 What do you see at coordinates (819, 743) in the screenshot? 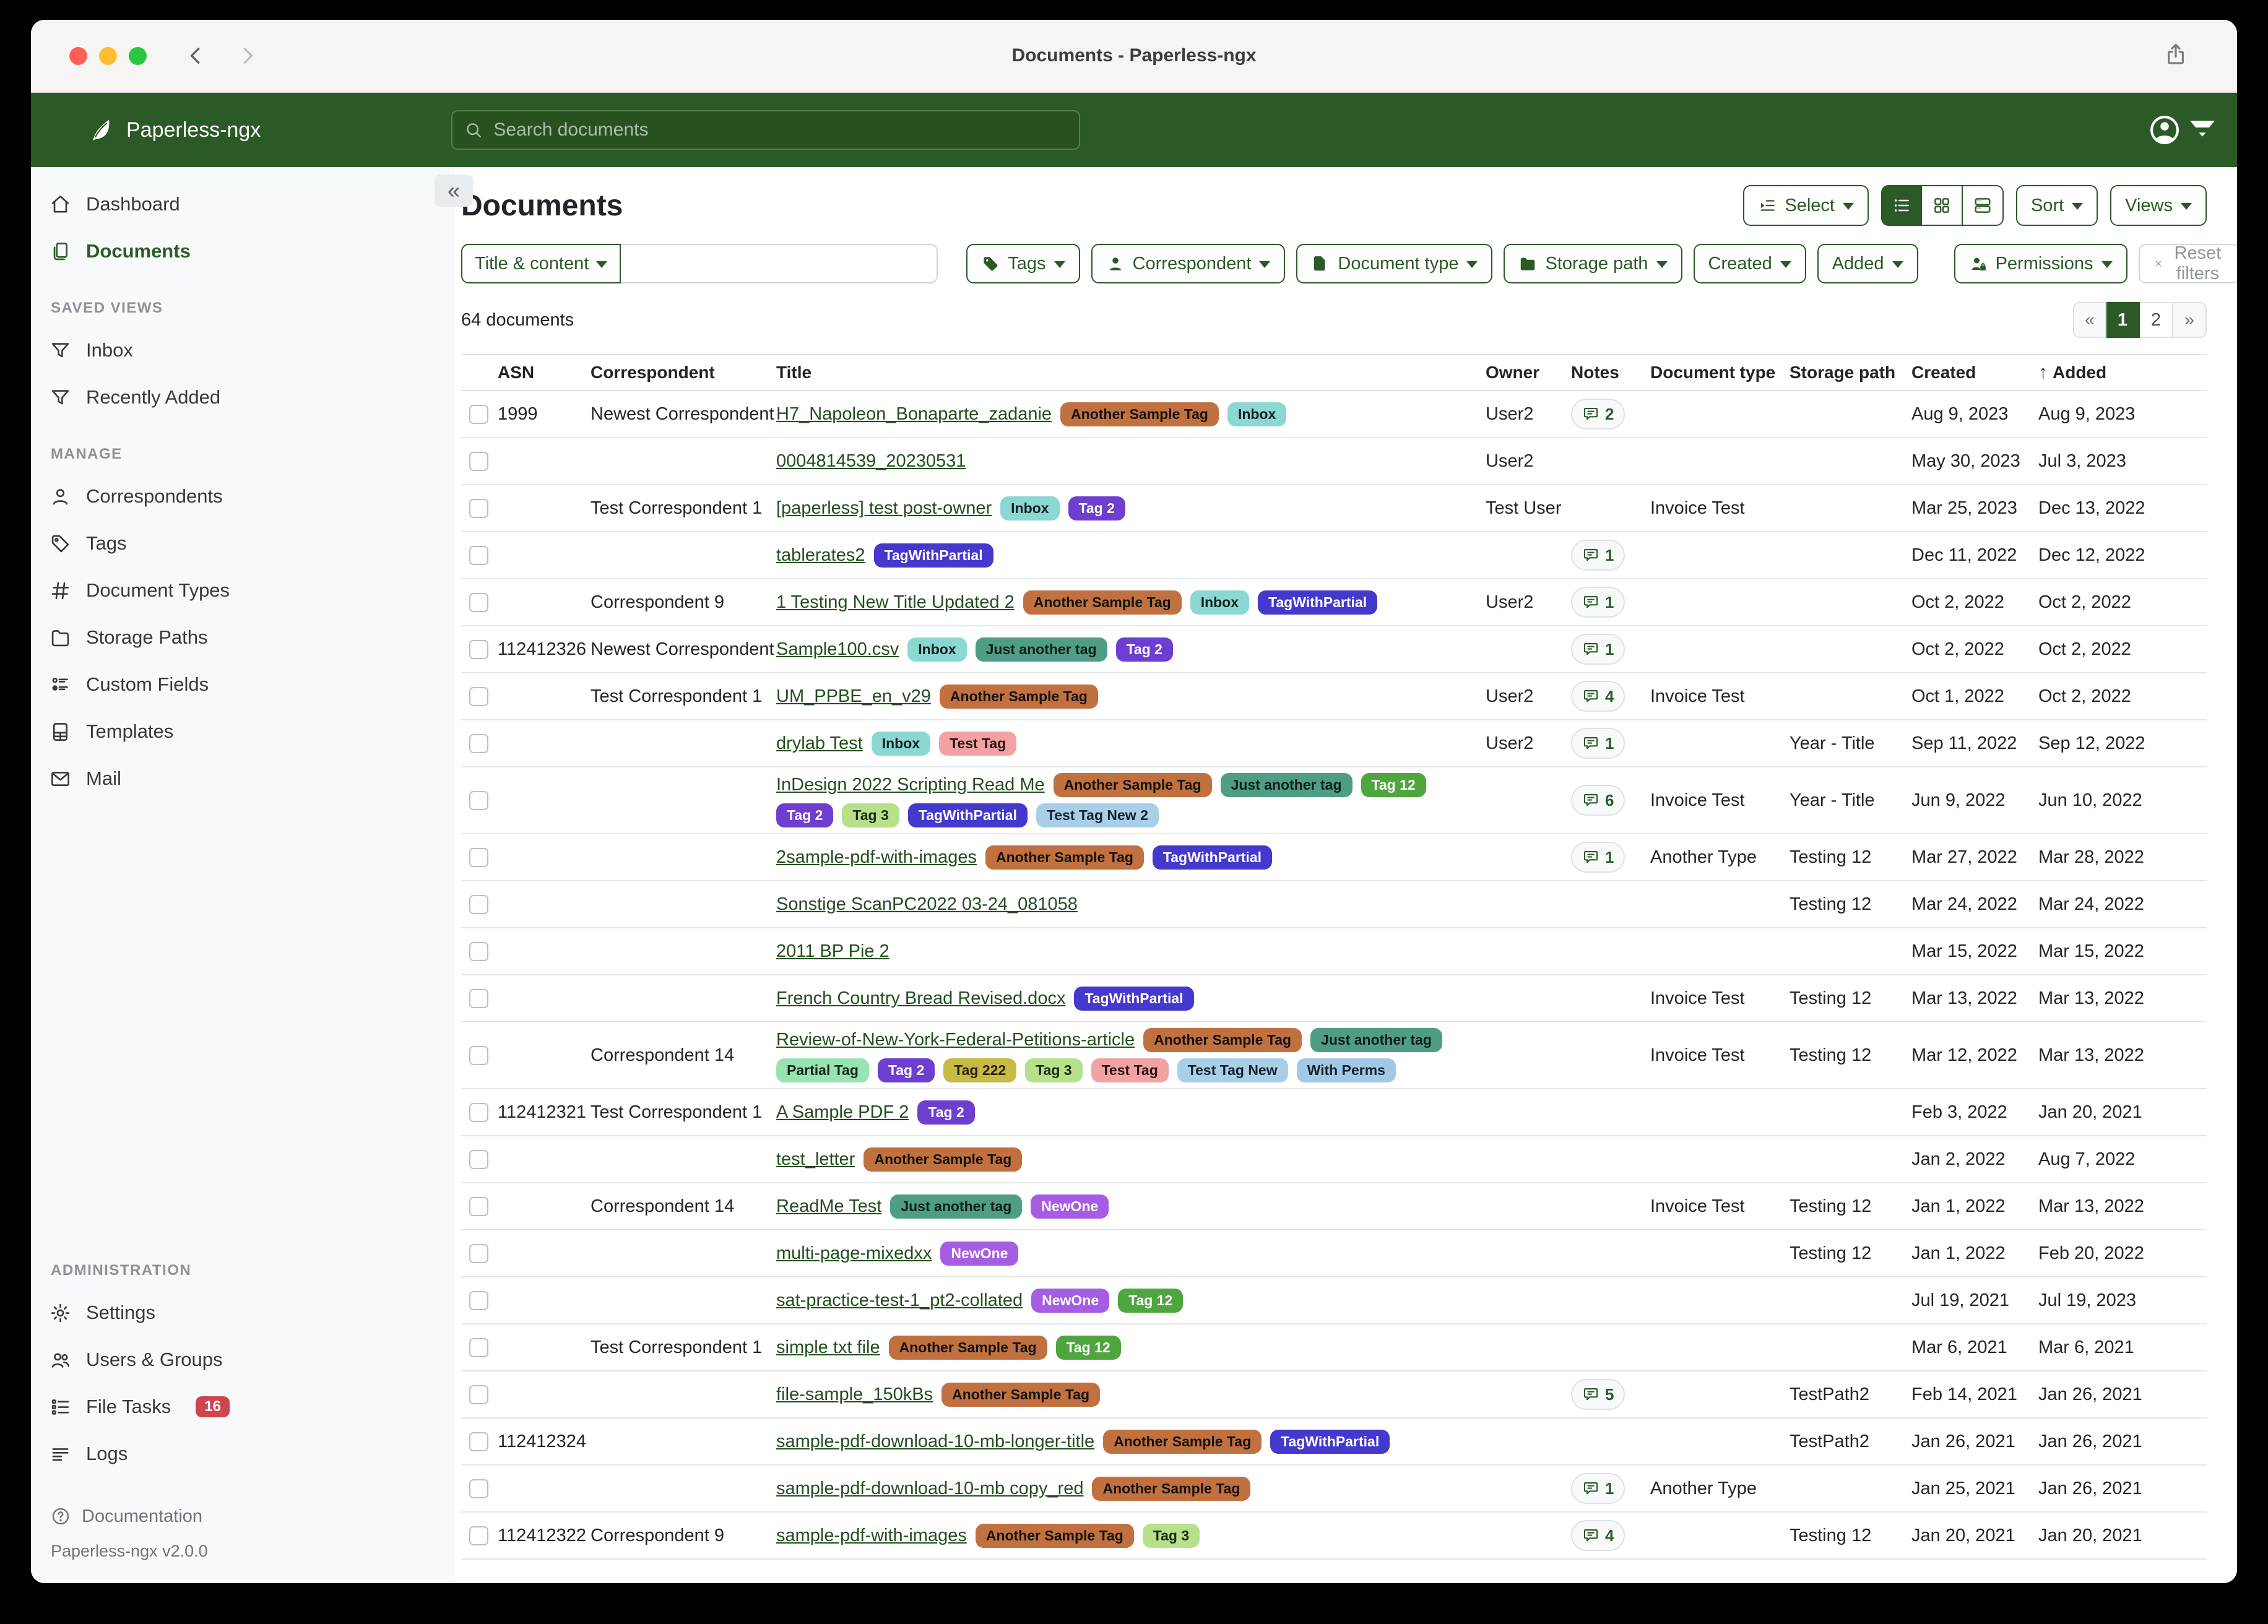
I see `document-title-link: drylab Test` at bounding box center [819, 743].